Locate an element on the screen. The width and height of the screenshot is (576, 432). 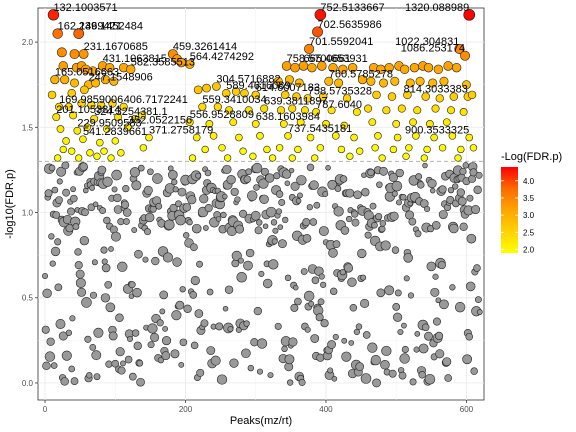
x-tick-label: 0 is located at coordinates (45, 409).